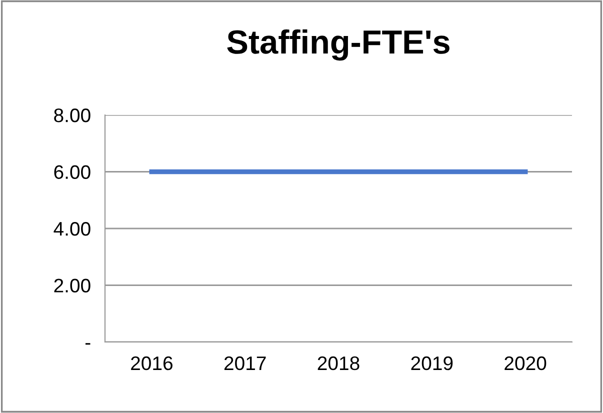  Describe the element at coordinates (339, 363) in the screenshot. I see `x-tick-label: 2018` at that location.